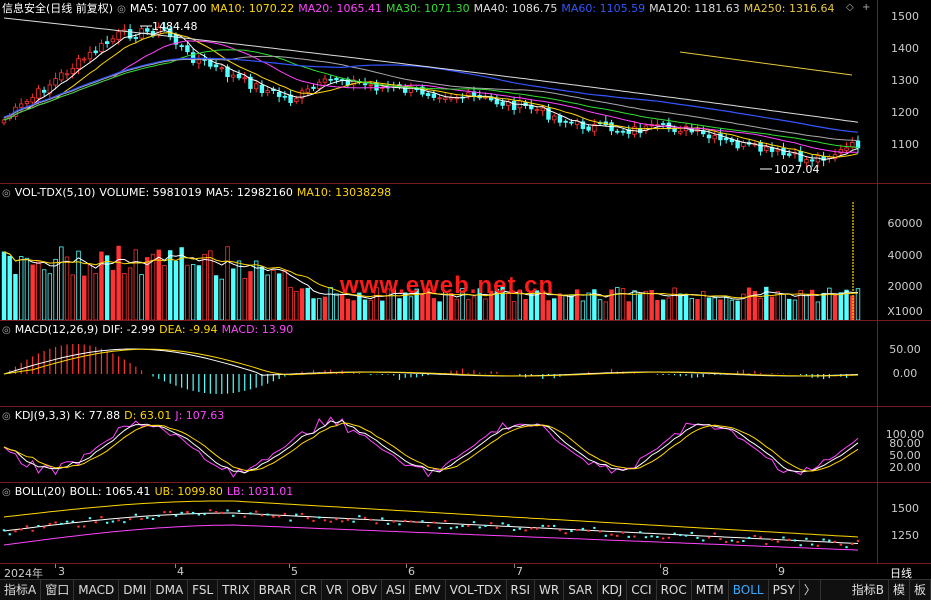  Describe the element at coordinates (61, 571) in the screenshot. I see `date-label: 3` at that location.